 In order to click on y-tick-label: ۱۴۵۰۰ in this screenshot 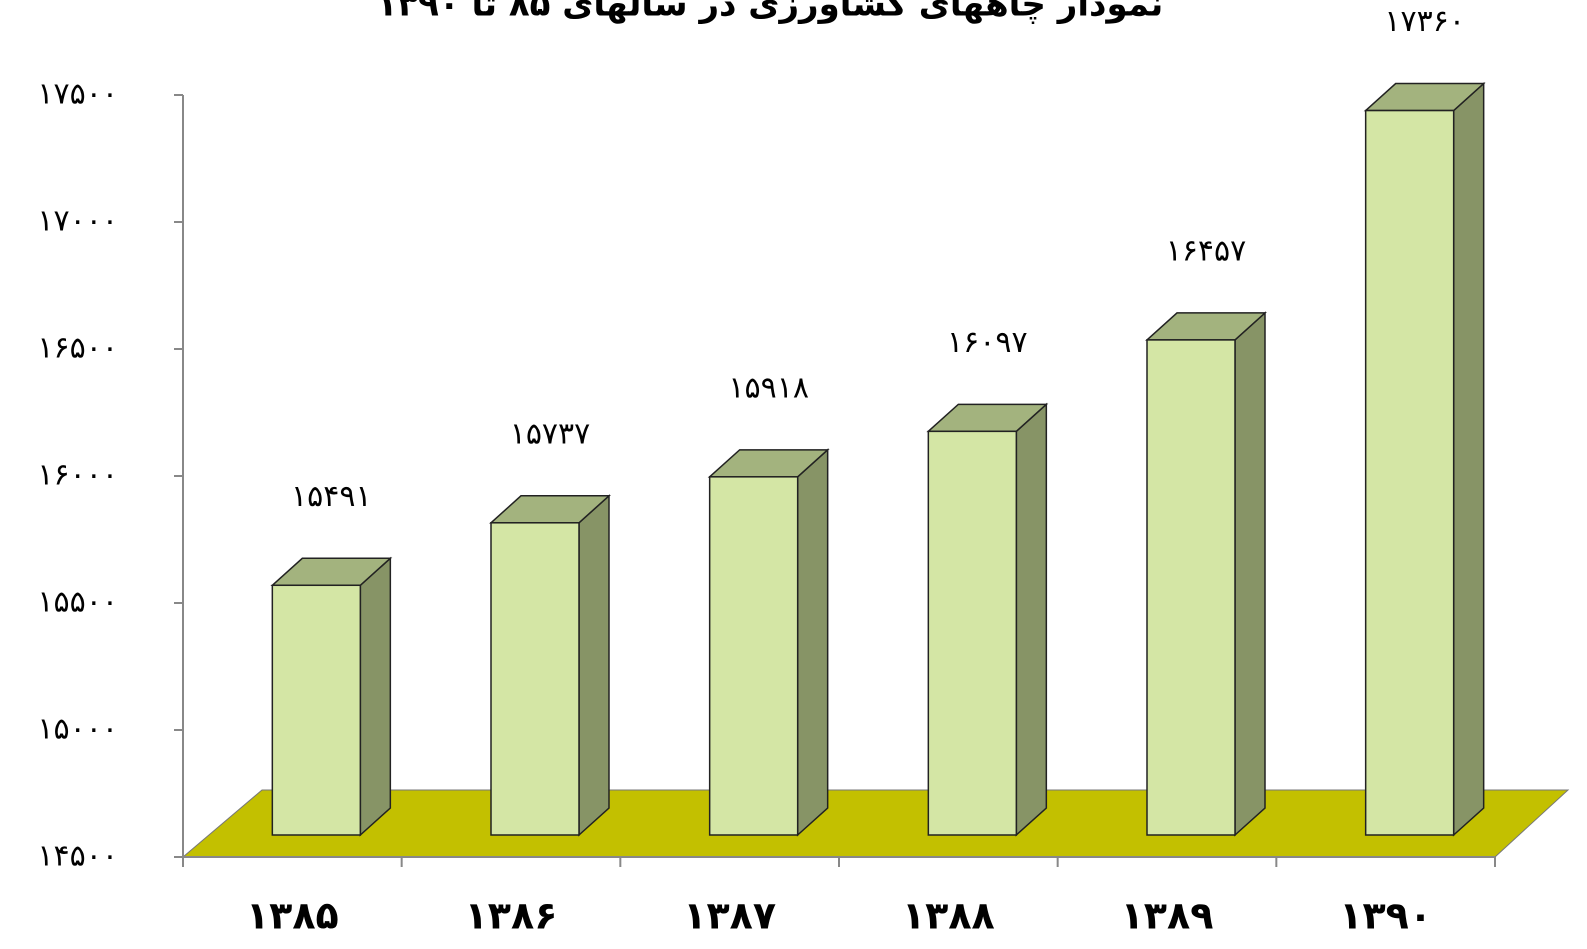, I will do `click(77, 856)`.